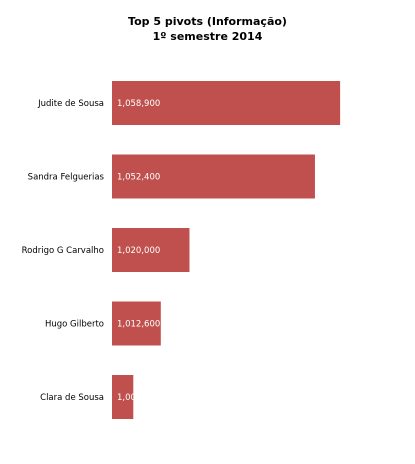 The width and height of the screenshot is (415, 464). What do you see at coordinates (63, 251) in the screenshot?
I see `category-label-3: Rodrigo G Carvalho` at bounding box center [63, 251].